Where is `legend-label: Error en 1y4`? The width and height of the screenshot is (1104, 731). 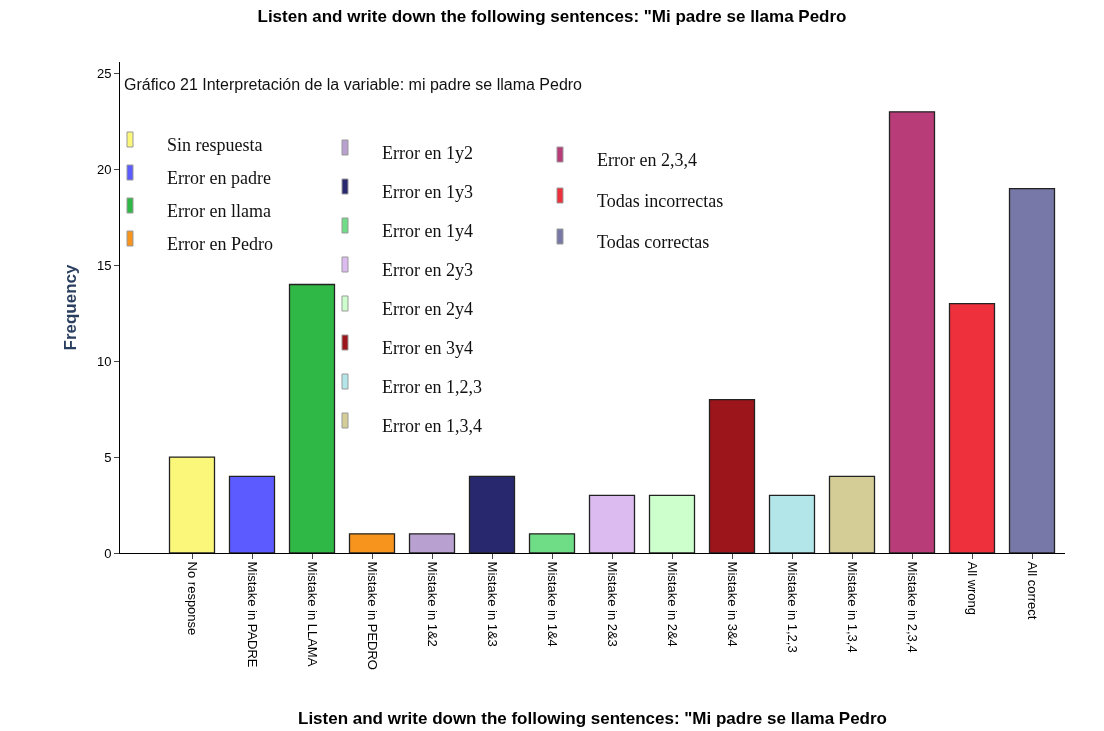
legend-label: Error en 1y4 is located at coordinates (427, 231).